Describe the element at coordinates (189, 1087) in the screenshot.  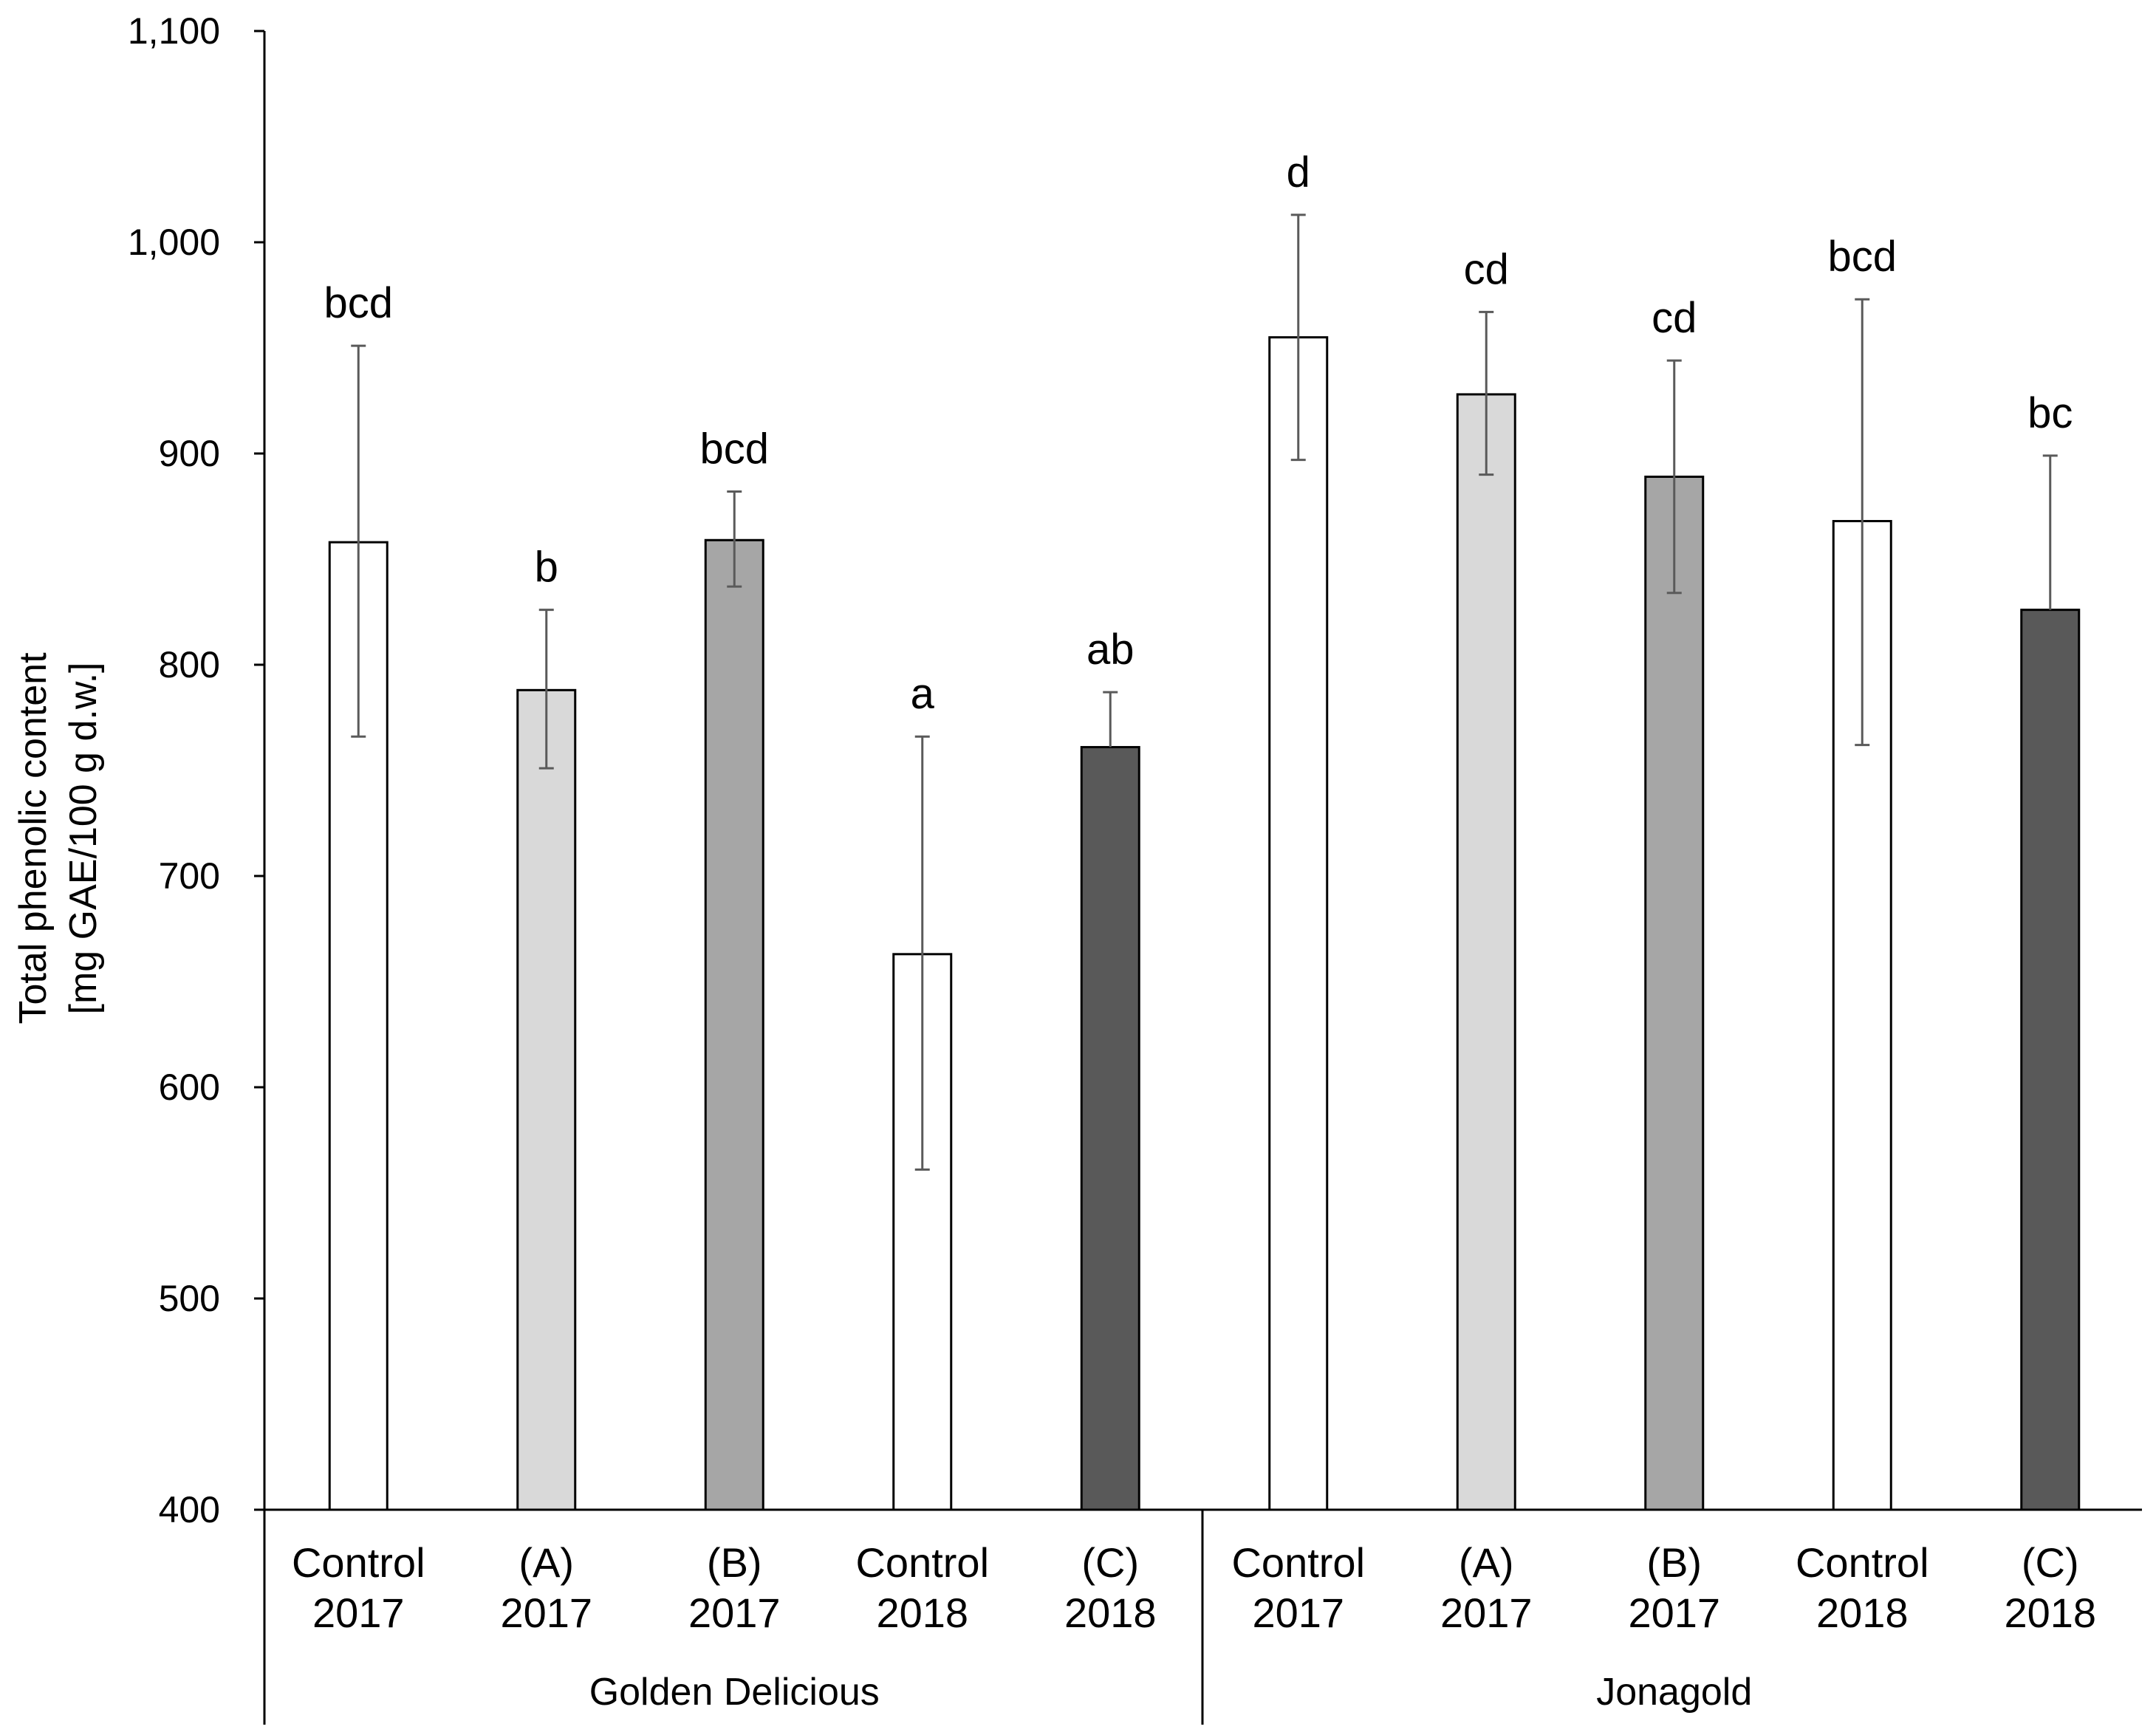
I see `y-tick-label: 600` at that location.